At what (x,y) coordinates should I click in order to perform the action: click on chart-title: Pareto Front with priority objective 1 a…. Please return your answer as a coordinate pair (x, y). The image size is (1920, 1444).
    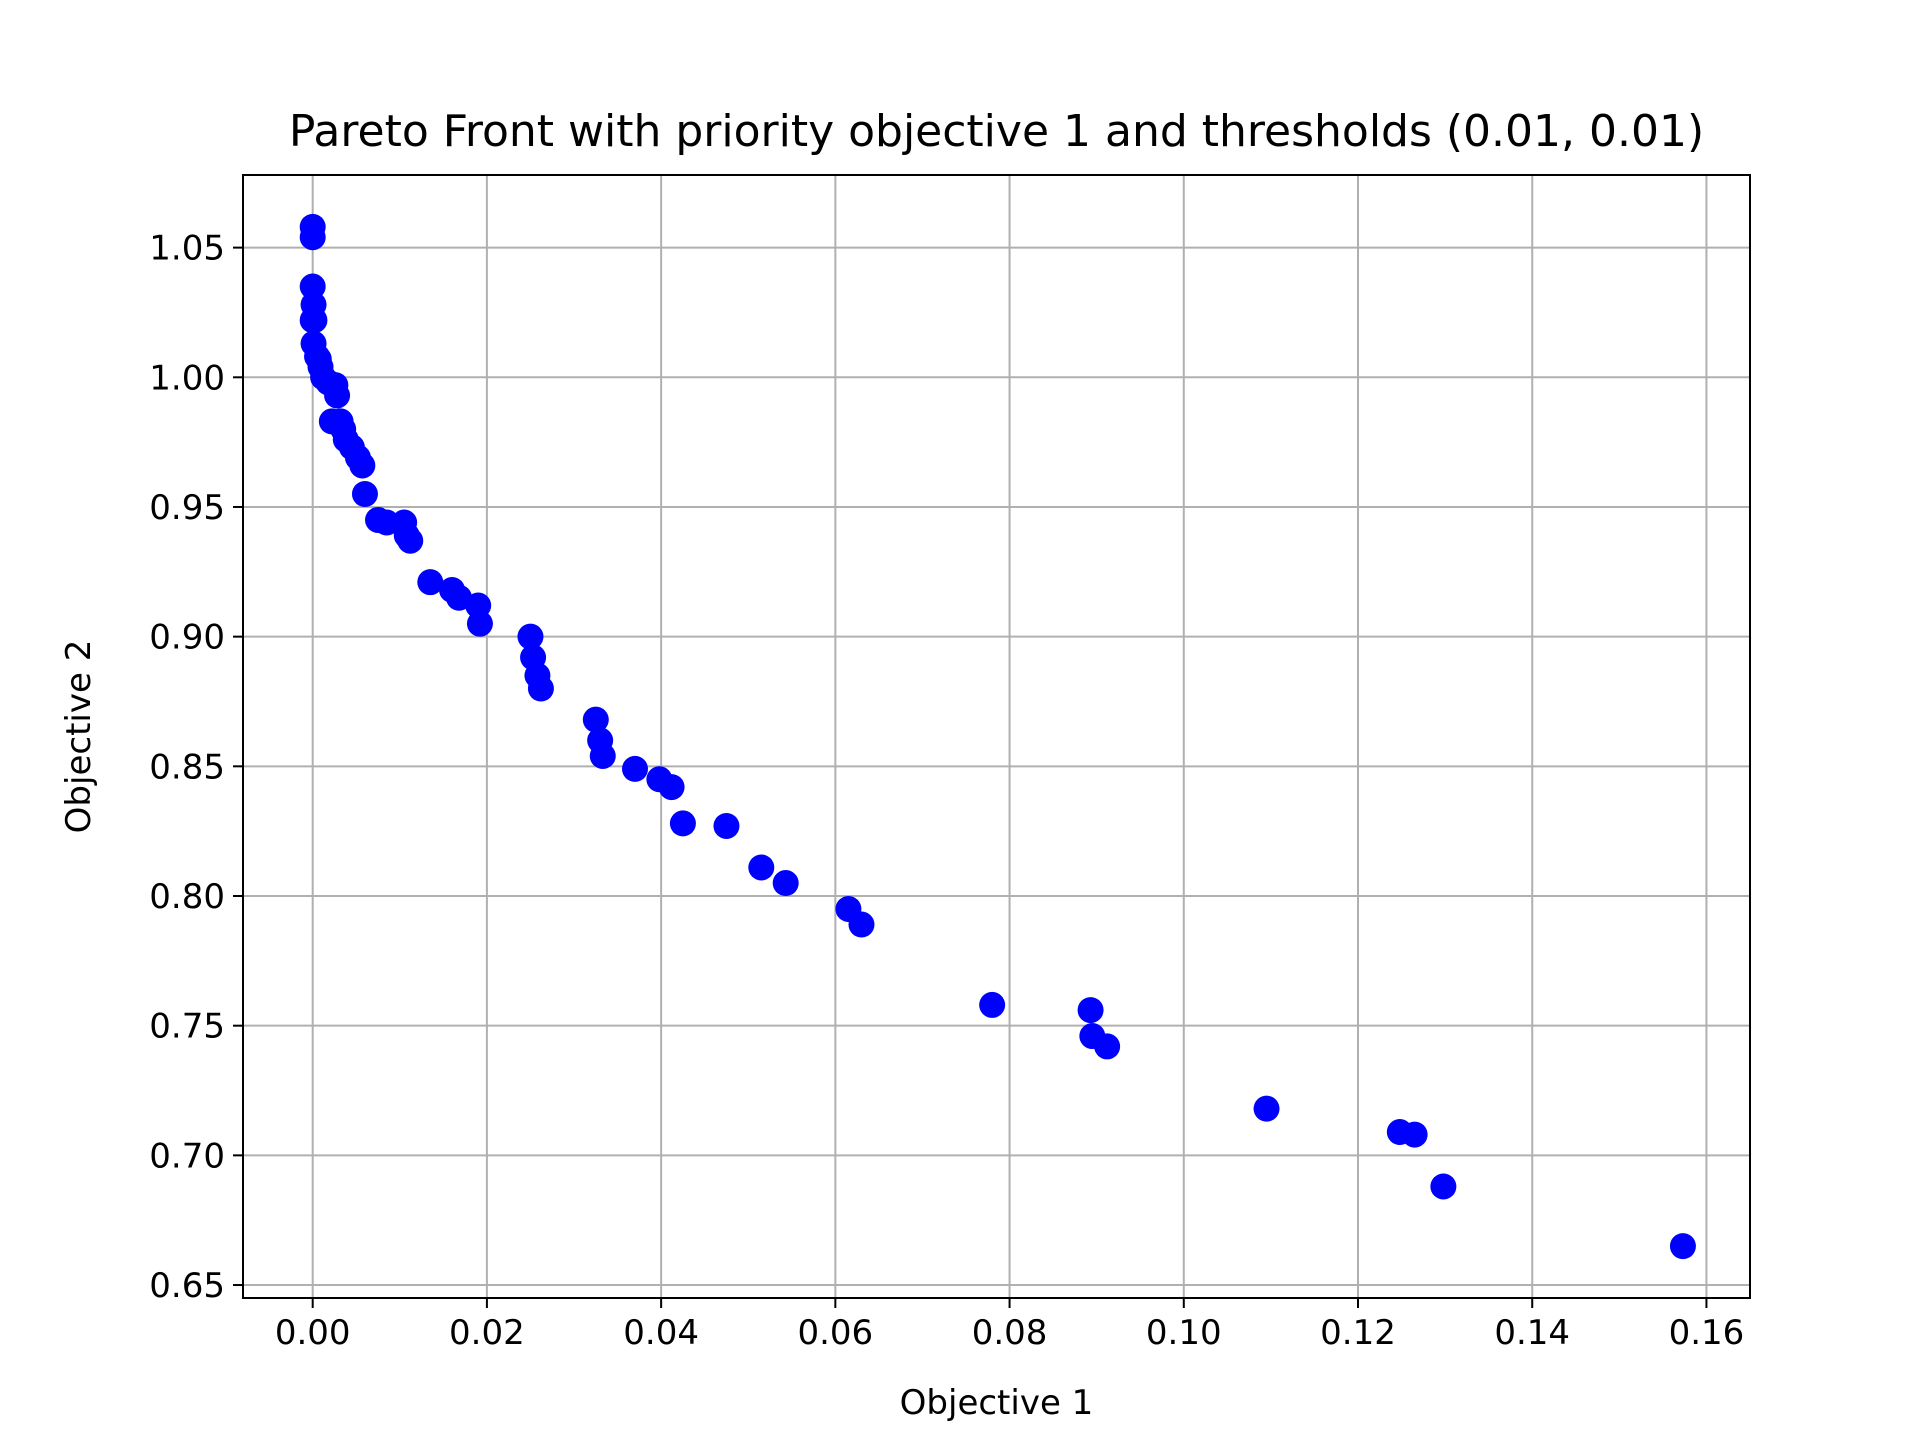
    Looking at the image, I should click on (996, 131).